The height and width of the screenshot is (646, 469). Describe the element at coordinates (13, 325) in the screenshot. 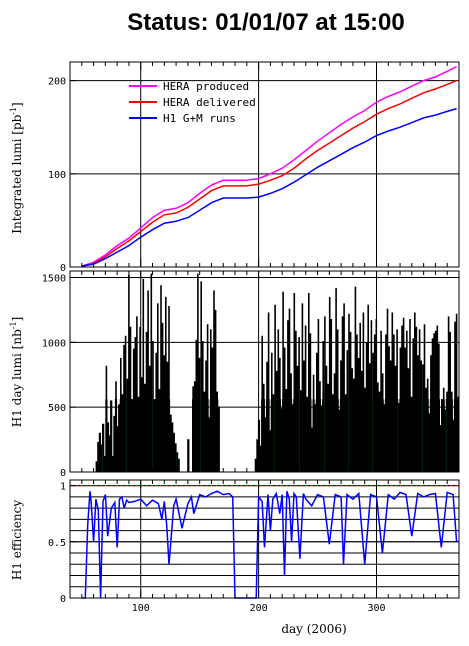

I see `ylabel-daily-sup: -1` at that location.